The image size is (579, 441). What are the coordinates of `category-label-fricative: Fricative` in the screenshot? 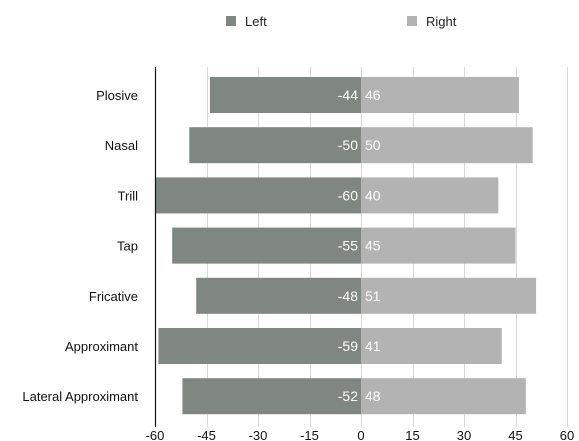 It's located at (113, 296).